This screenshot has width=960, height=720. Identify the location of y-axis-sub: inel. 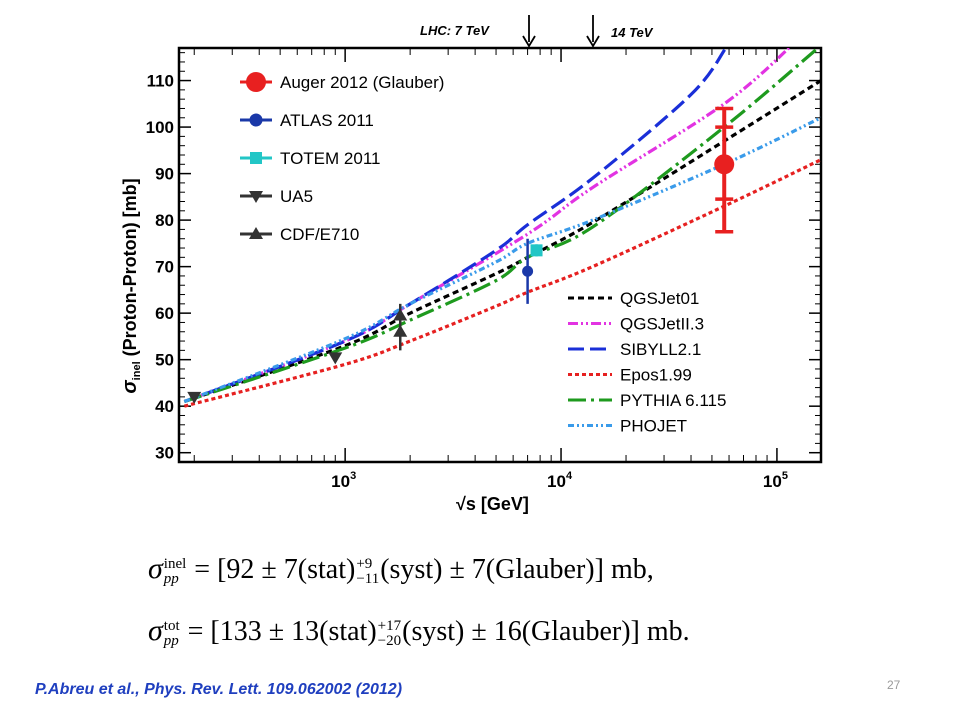
(137, 370).